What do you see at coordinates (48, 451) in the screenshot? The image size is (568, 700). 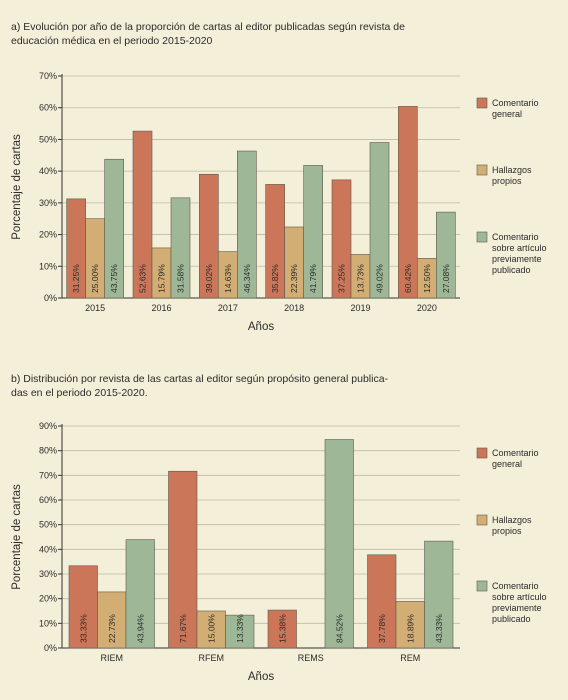 I see `y-tick-label: 80%` at bounding box center [48, 451].